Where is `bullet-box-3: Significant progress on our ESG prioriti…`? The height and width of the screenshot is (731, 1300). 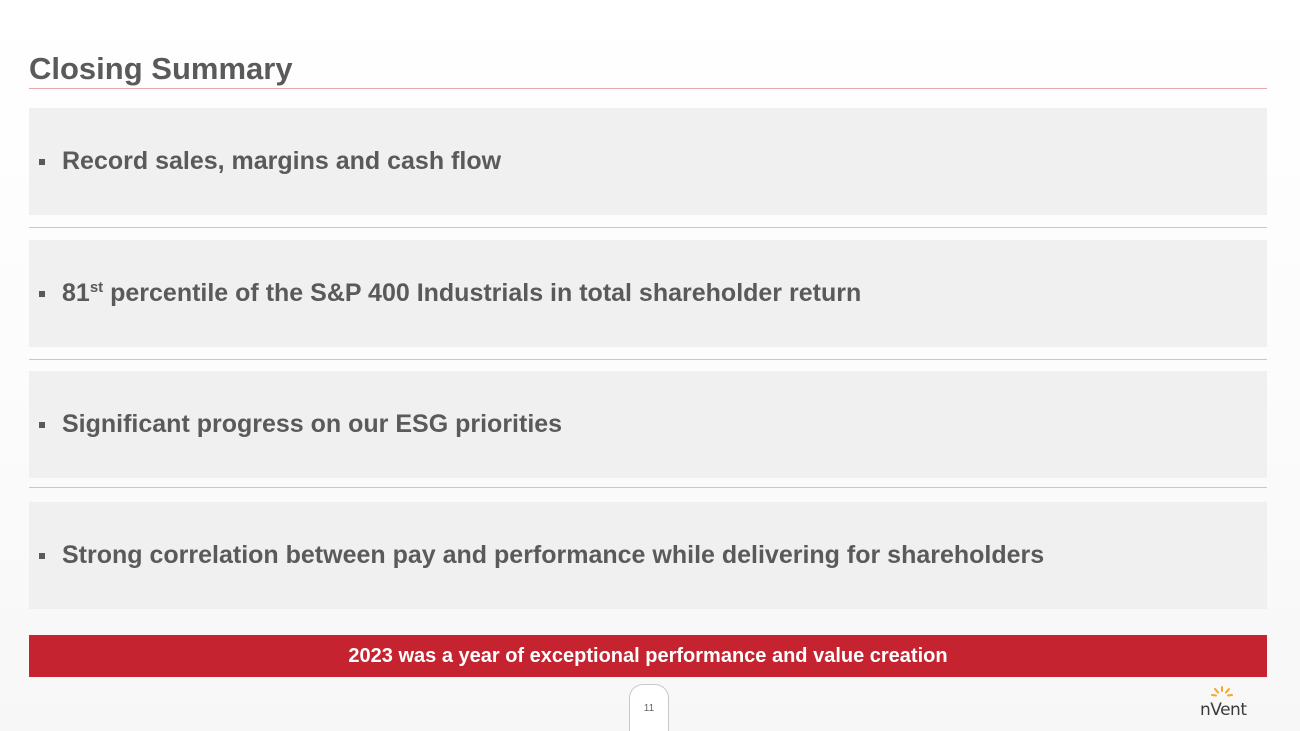
bullet-box-3: Significant progress on our ESG prioriti… is located at coordinates (648, 424).